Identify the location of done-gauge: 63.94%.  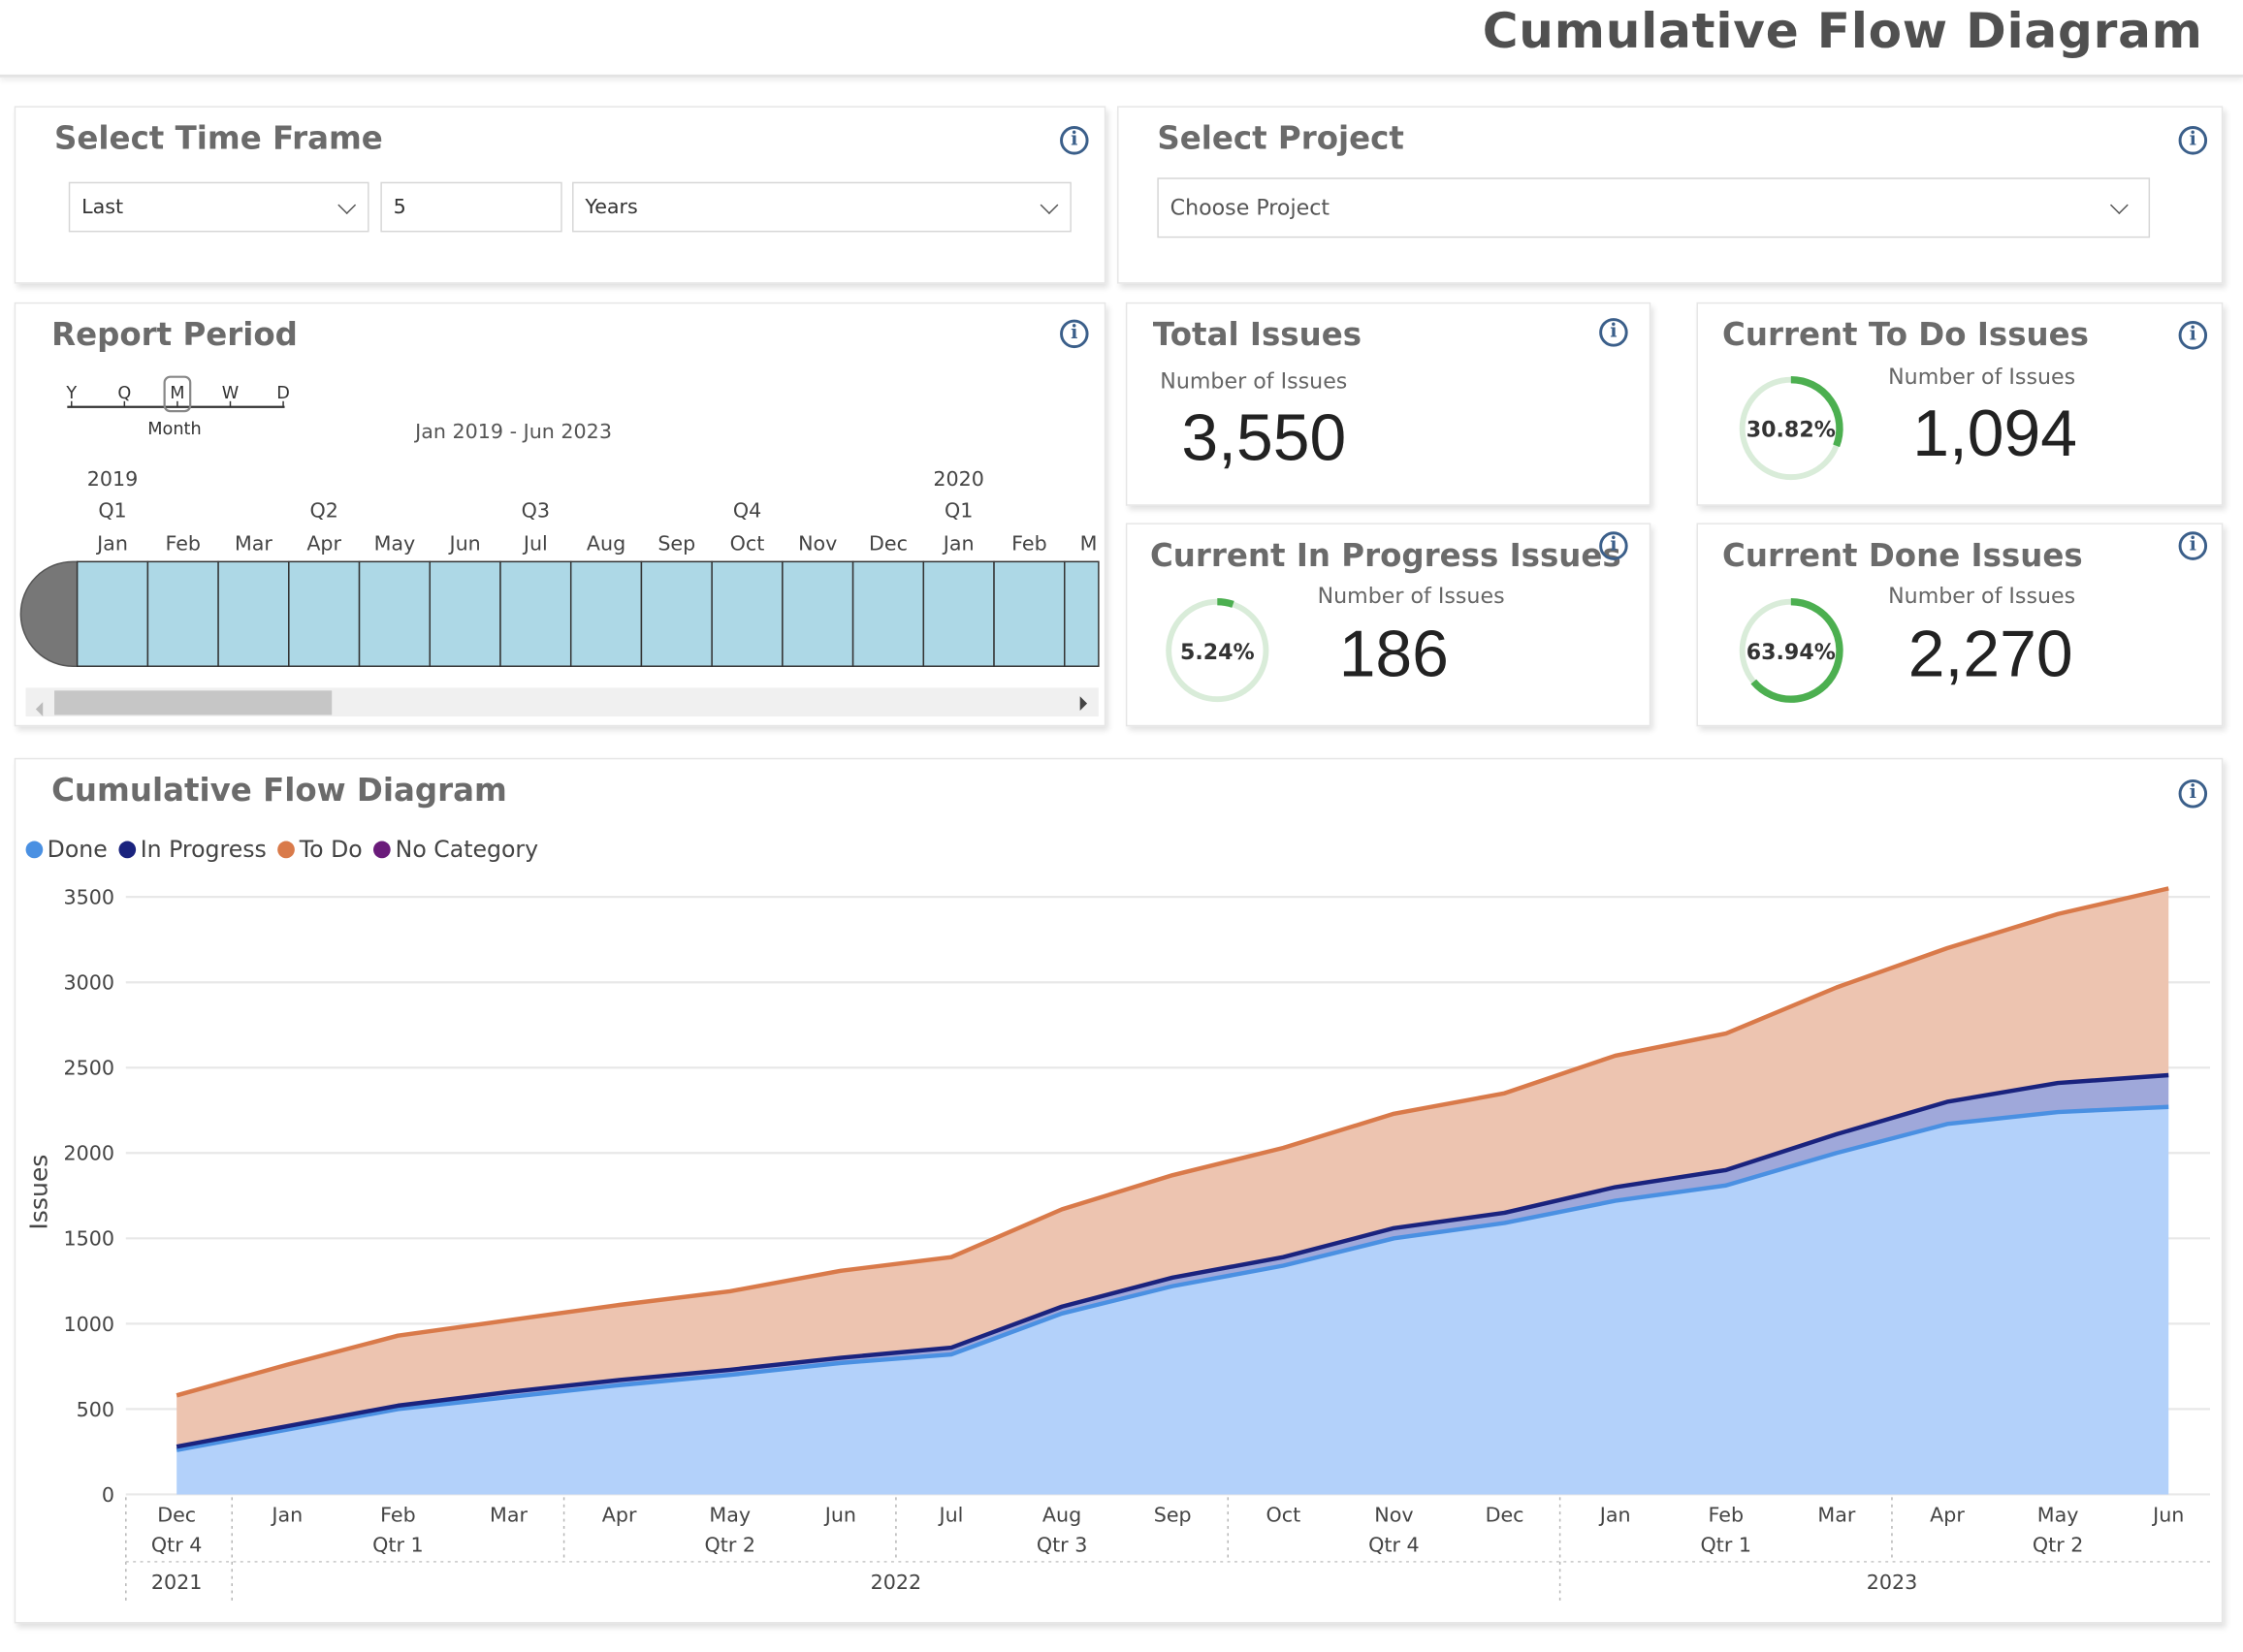
(1791, 650).